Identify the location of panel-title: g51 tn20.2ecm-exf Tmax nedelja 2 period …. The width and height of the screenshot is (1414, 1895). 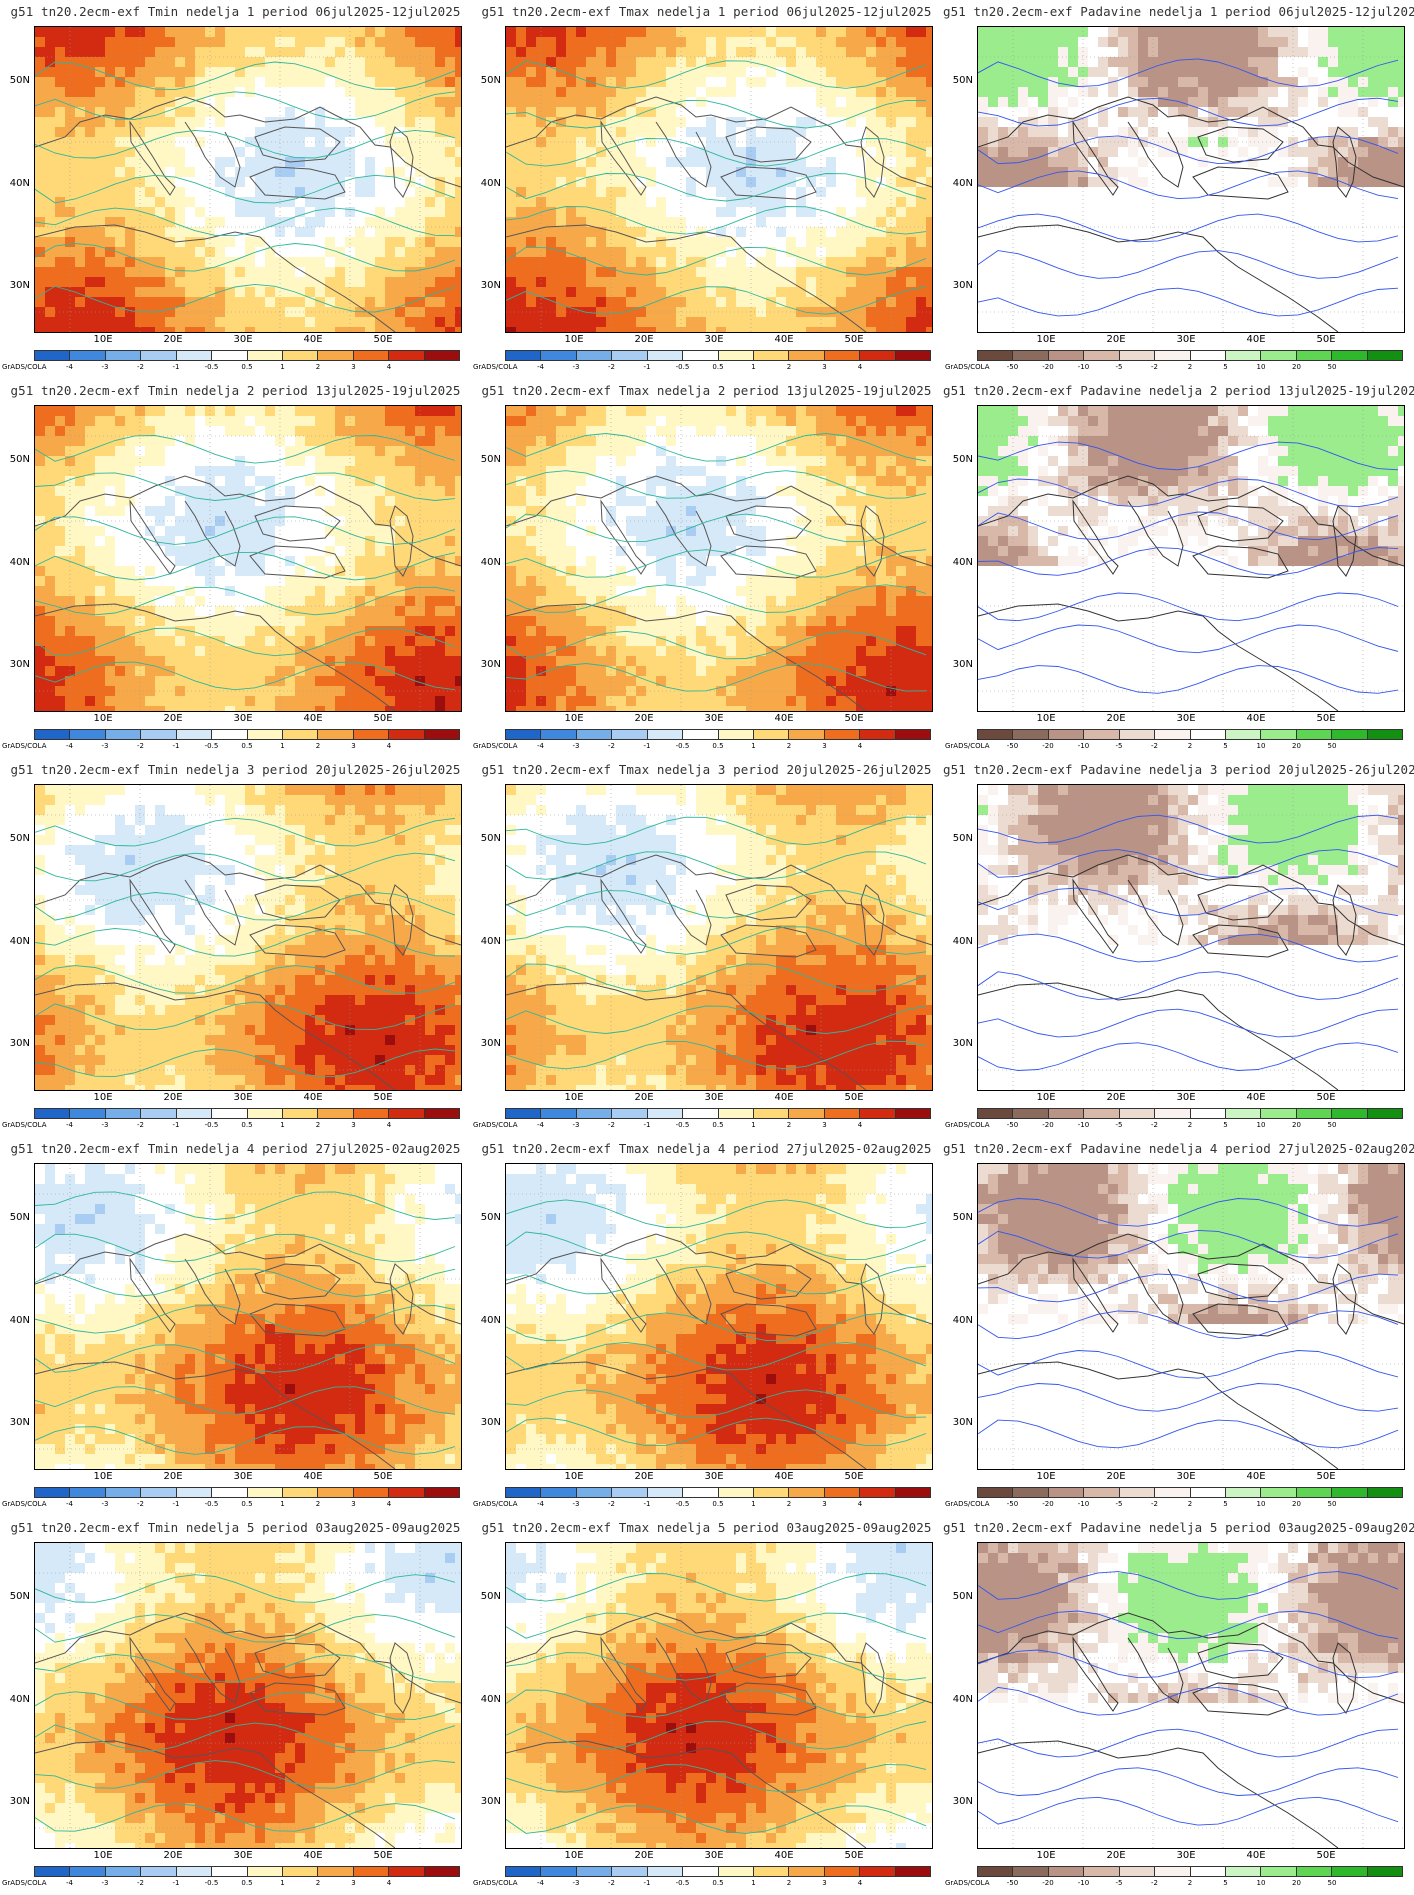
(706, 390).